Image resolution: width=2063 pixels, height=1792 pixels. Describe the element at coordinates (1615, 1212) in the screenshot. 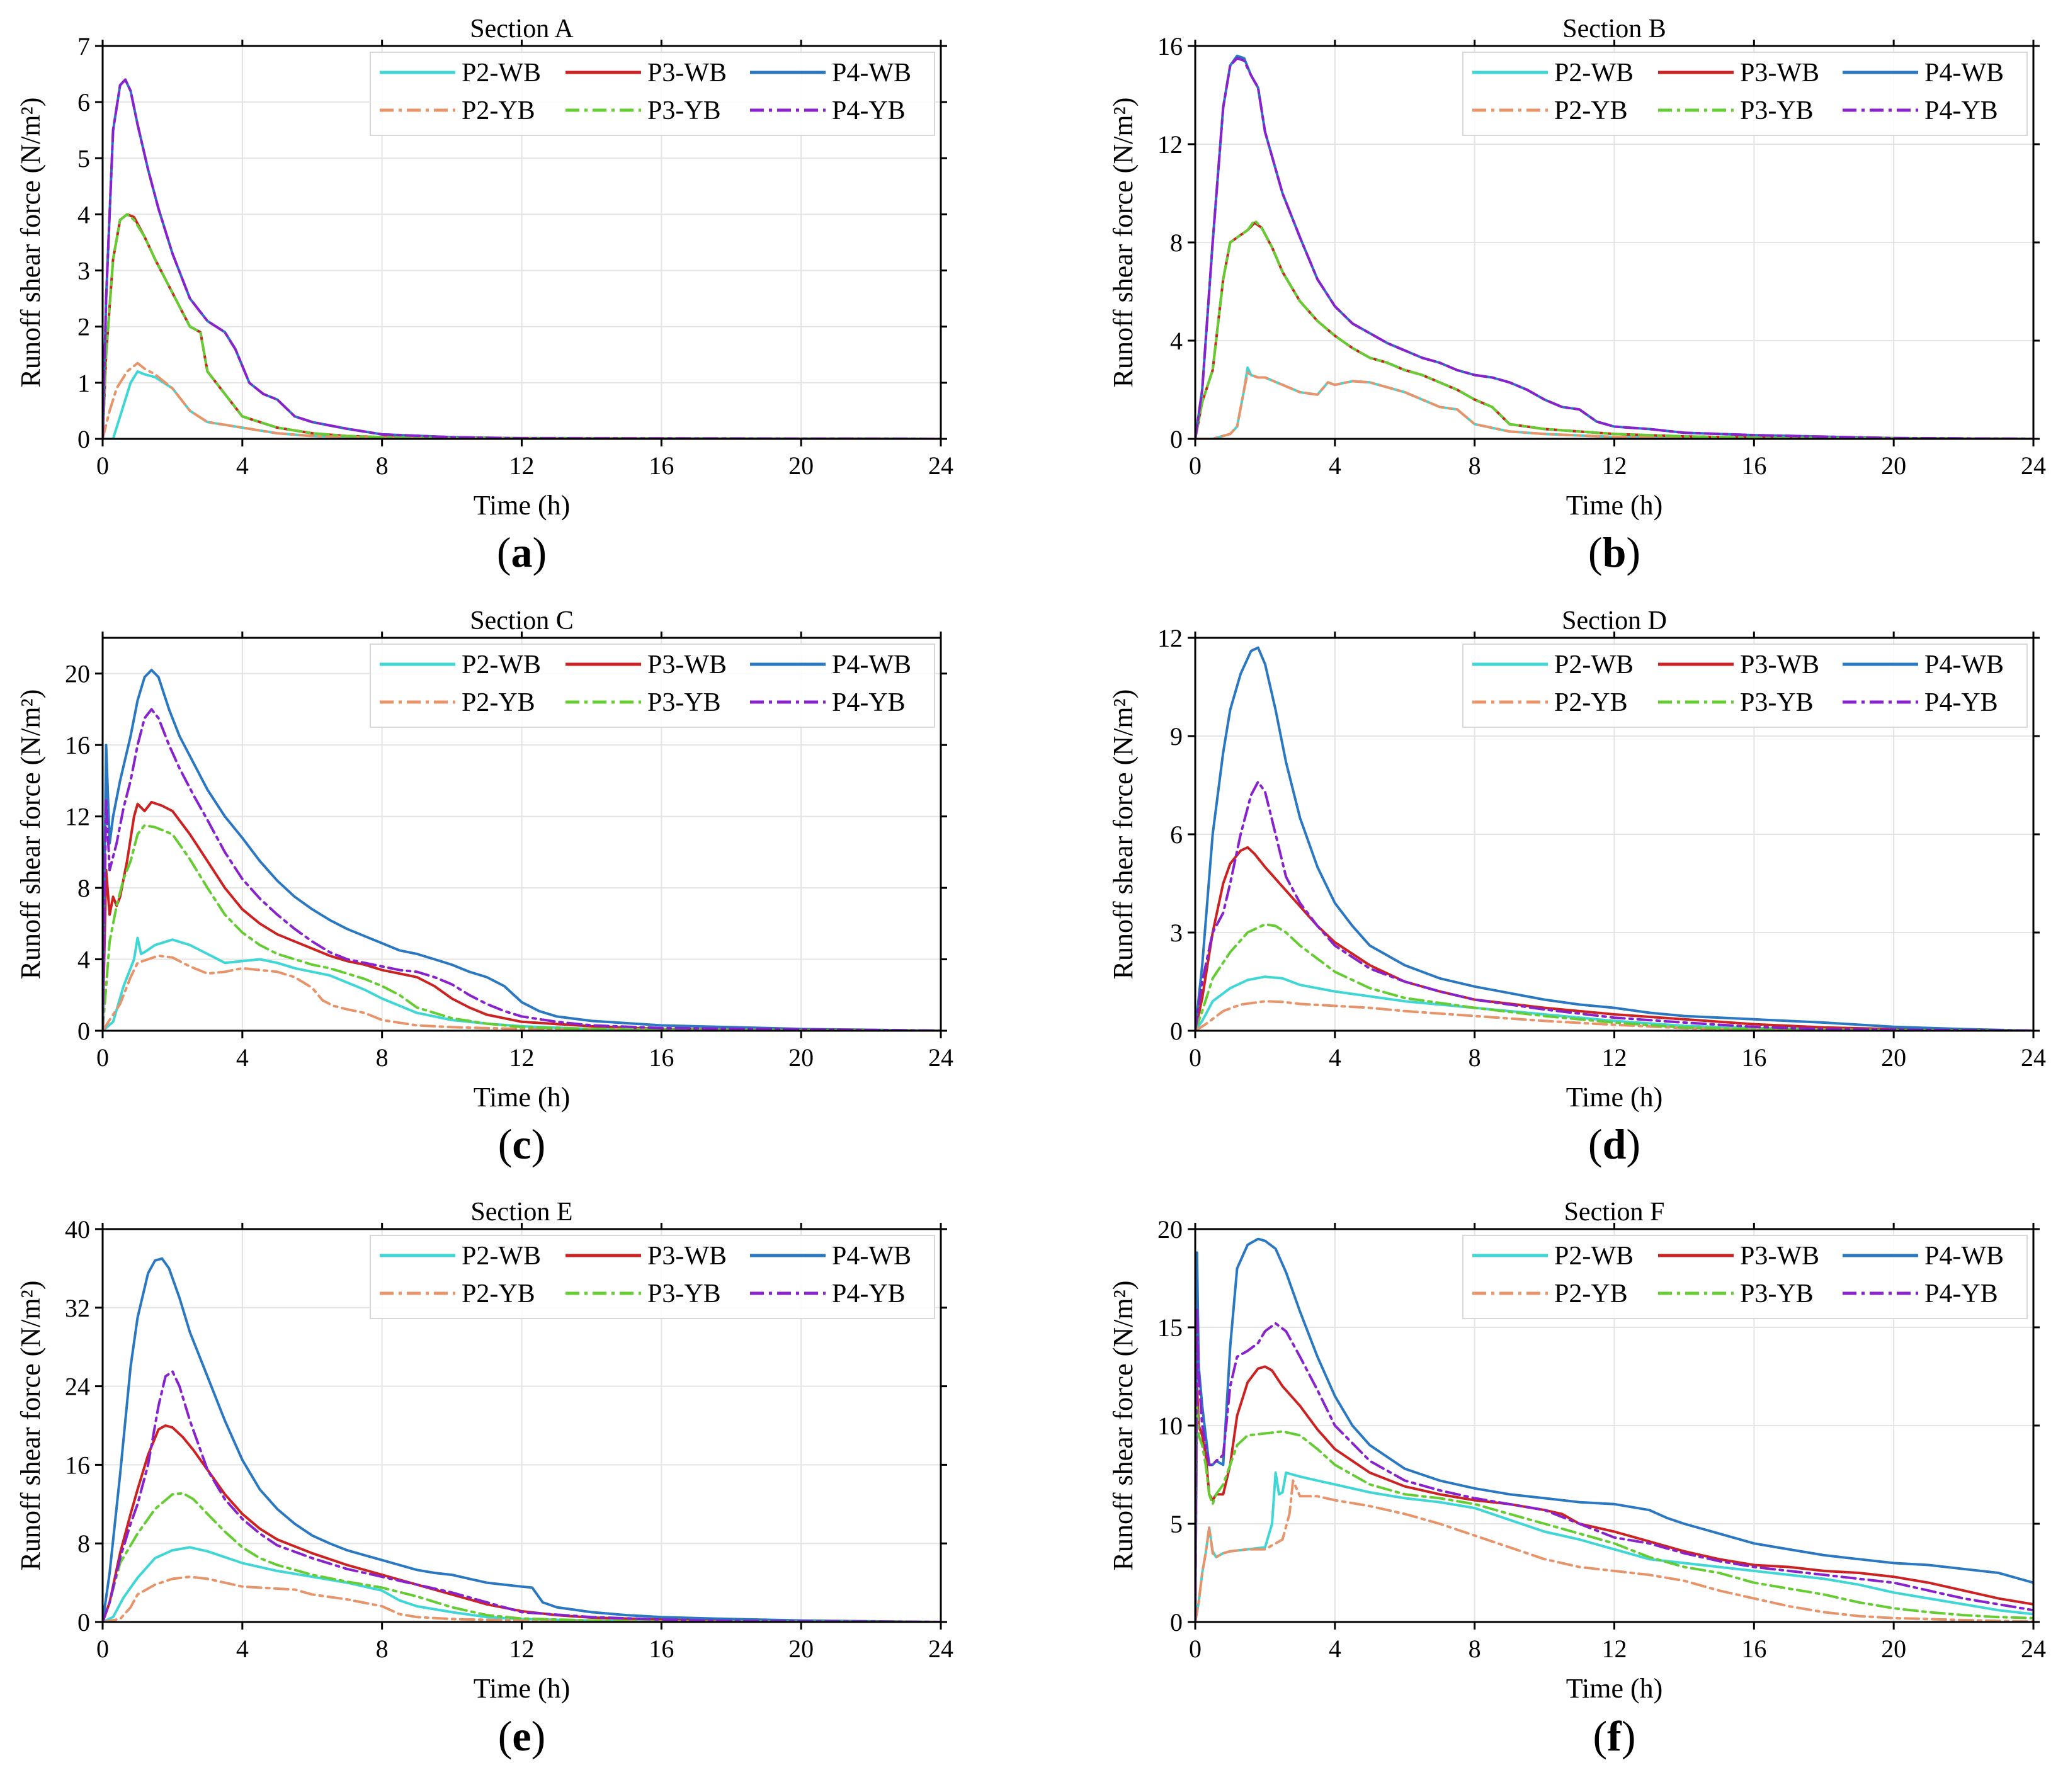

I see `chart-title: Section F` at that location.